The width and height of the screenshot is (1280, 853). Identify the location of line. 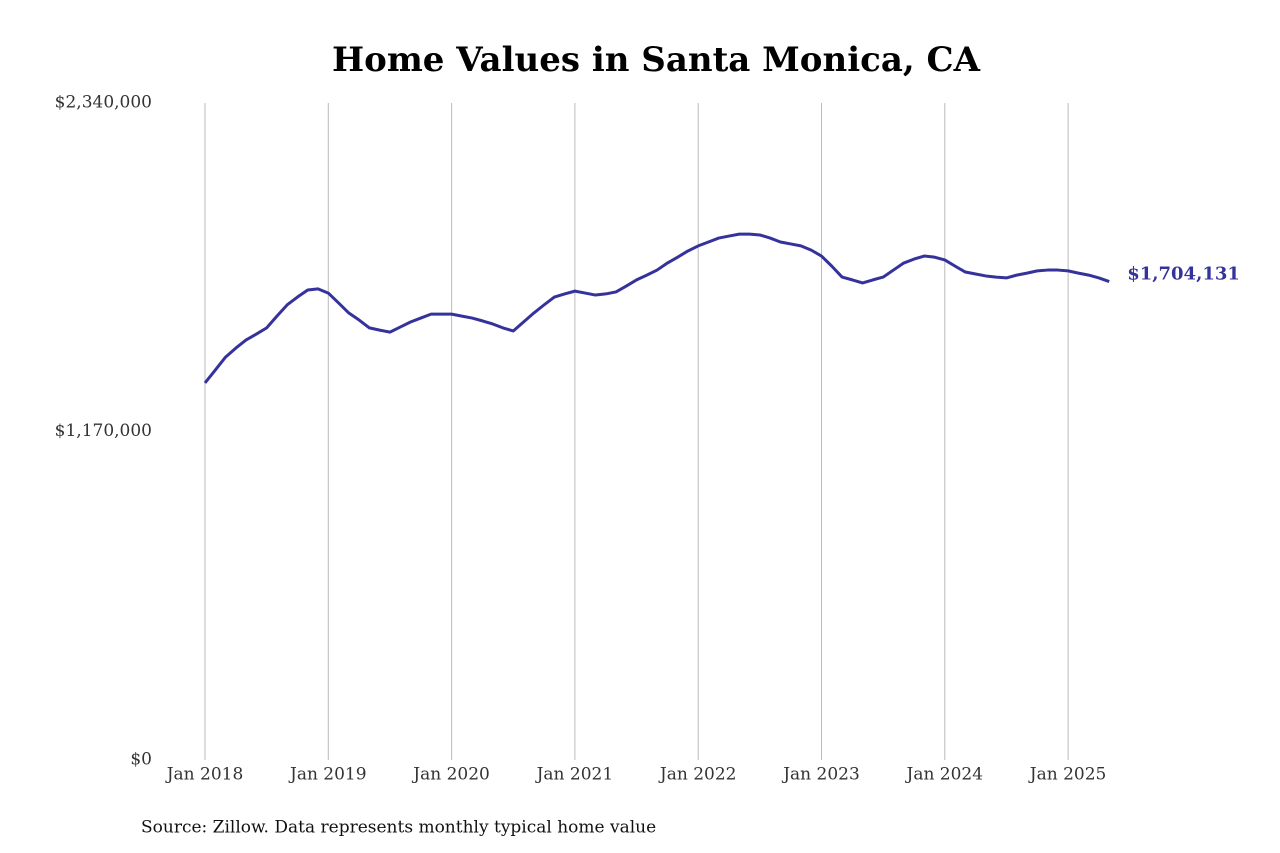
(656, 308).